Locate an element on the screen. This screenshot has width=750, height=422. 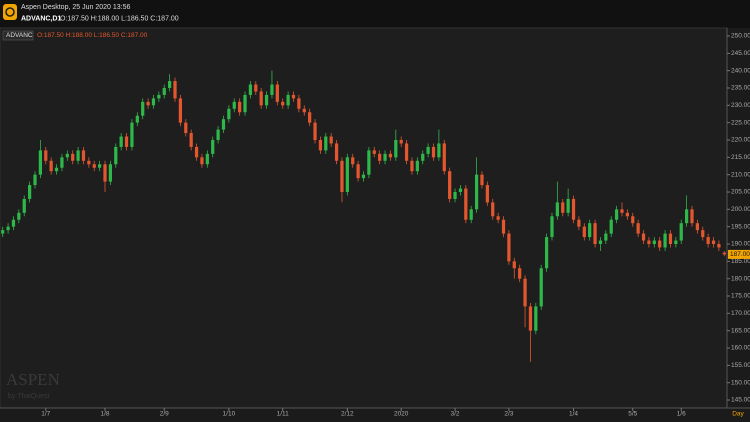
x-tick-label: 3/2 is located at coordinates (455, 414).